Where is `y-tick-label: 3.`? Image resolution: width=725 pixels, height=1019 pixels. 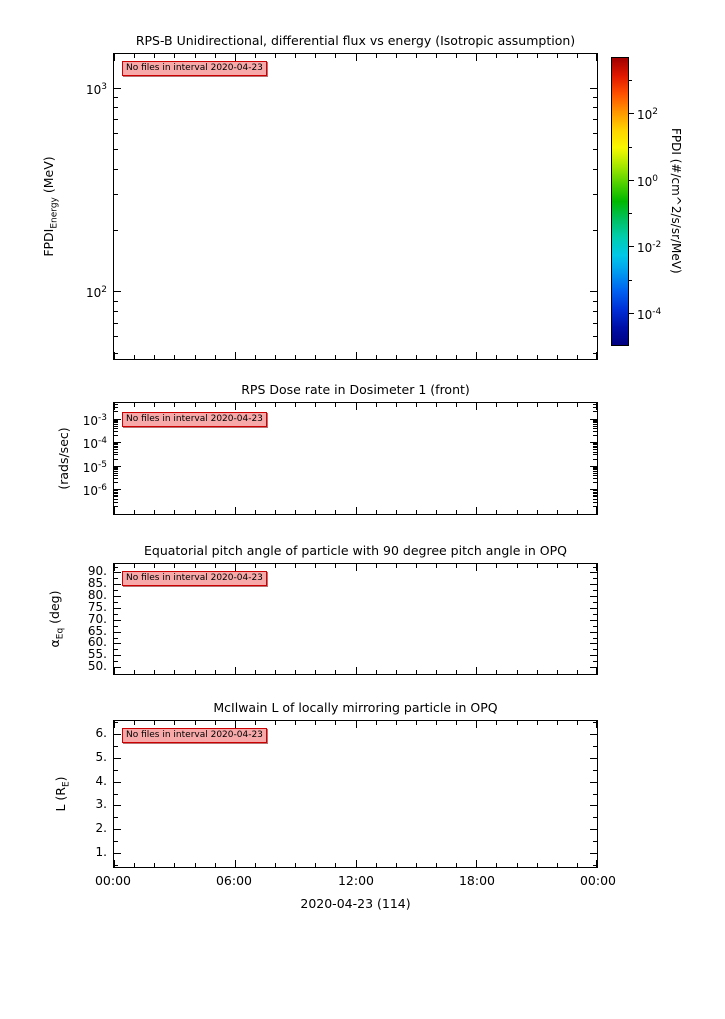
y-tick-label: 3. is located at coordinates (101, 804).